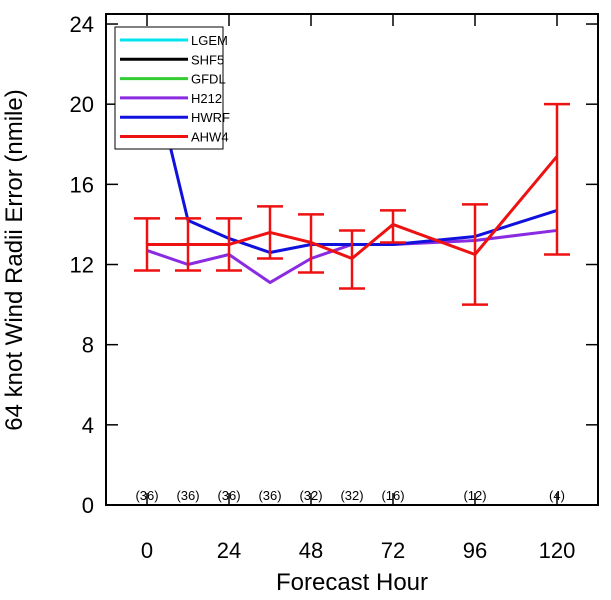 Image resolution: width=611 pixels, height=600 pixels. I want to click on x-tick-label: 48, so click(311, 550).